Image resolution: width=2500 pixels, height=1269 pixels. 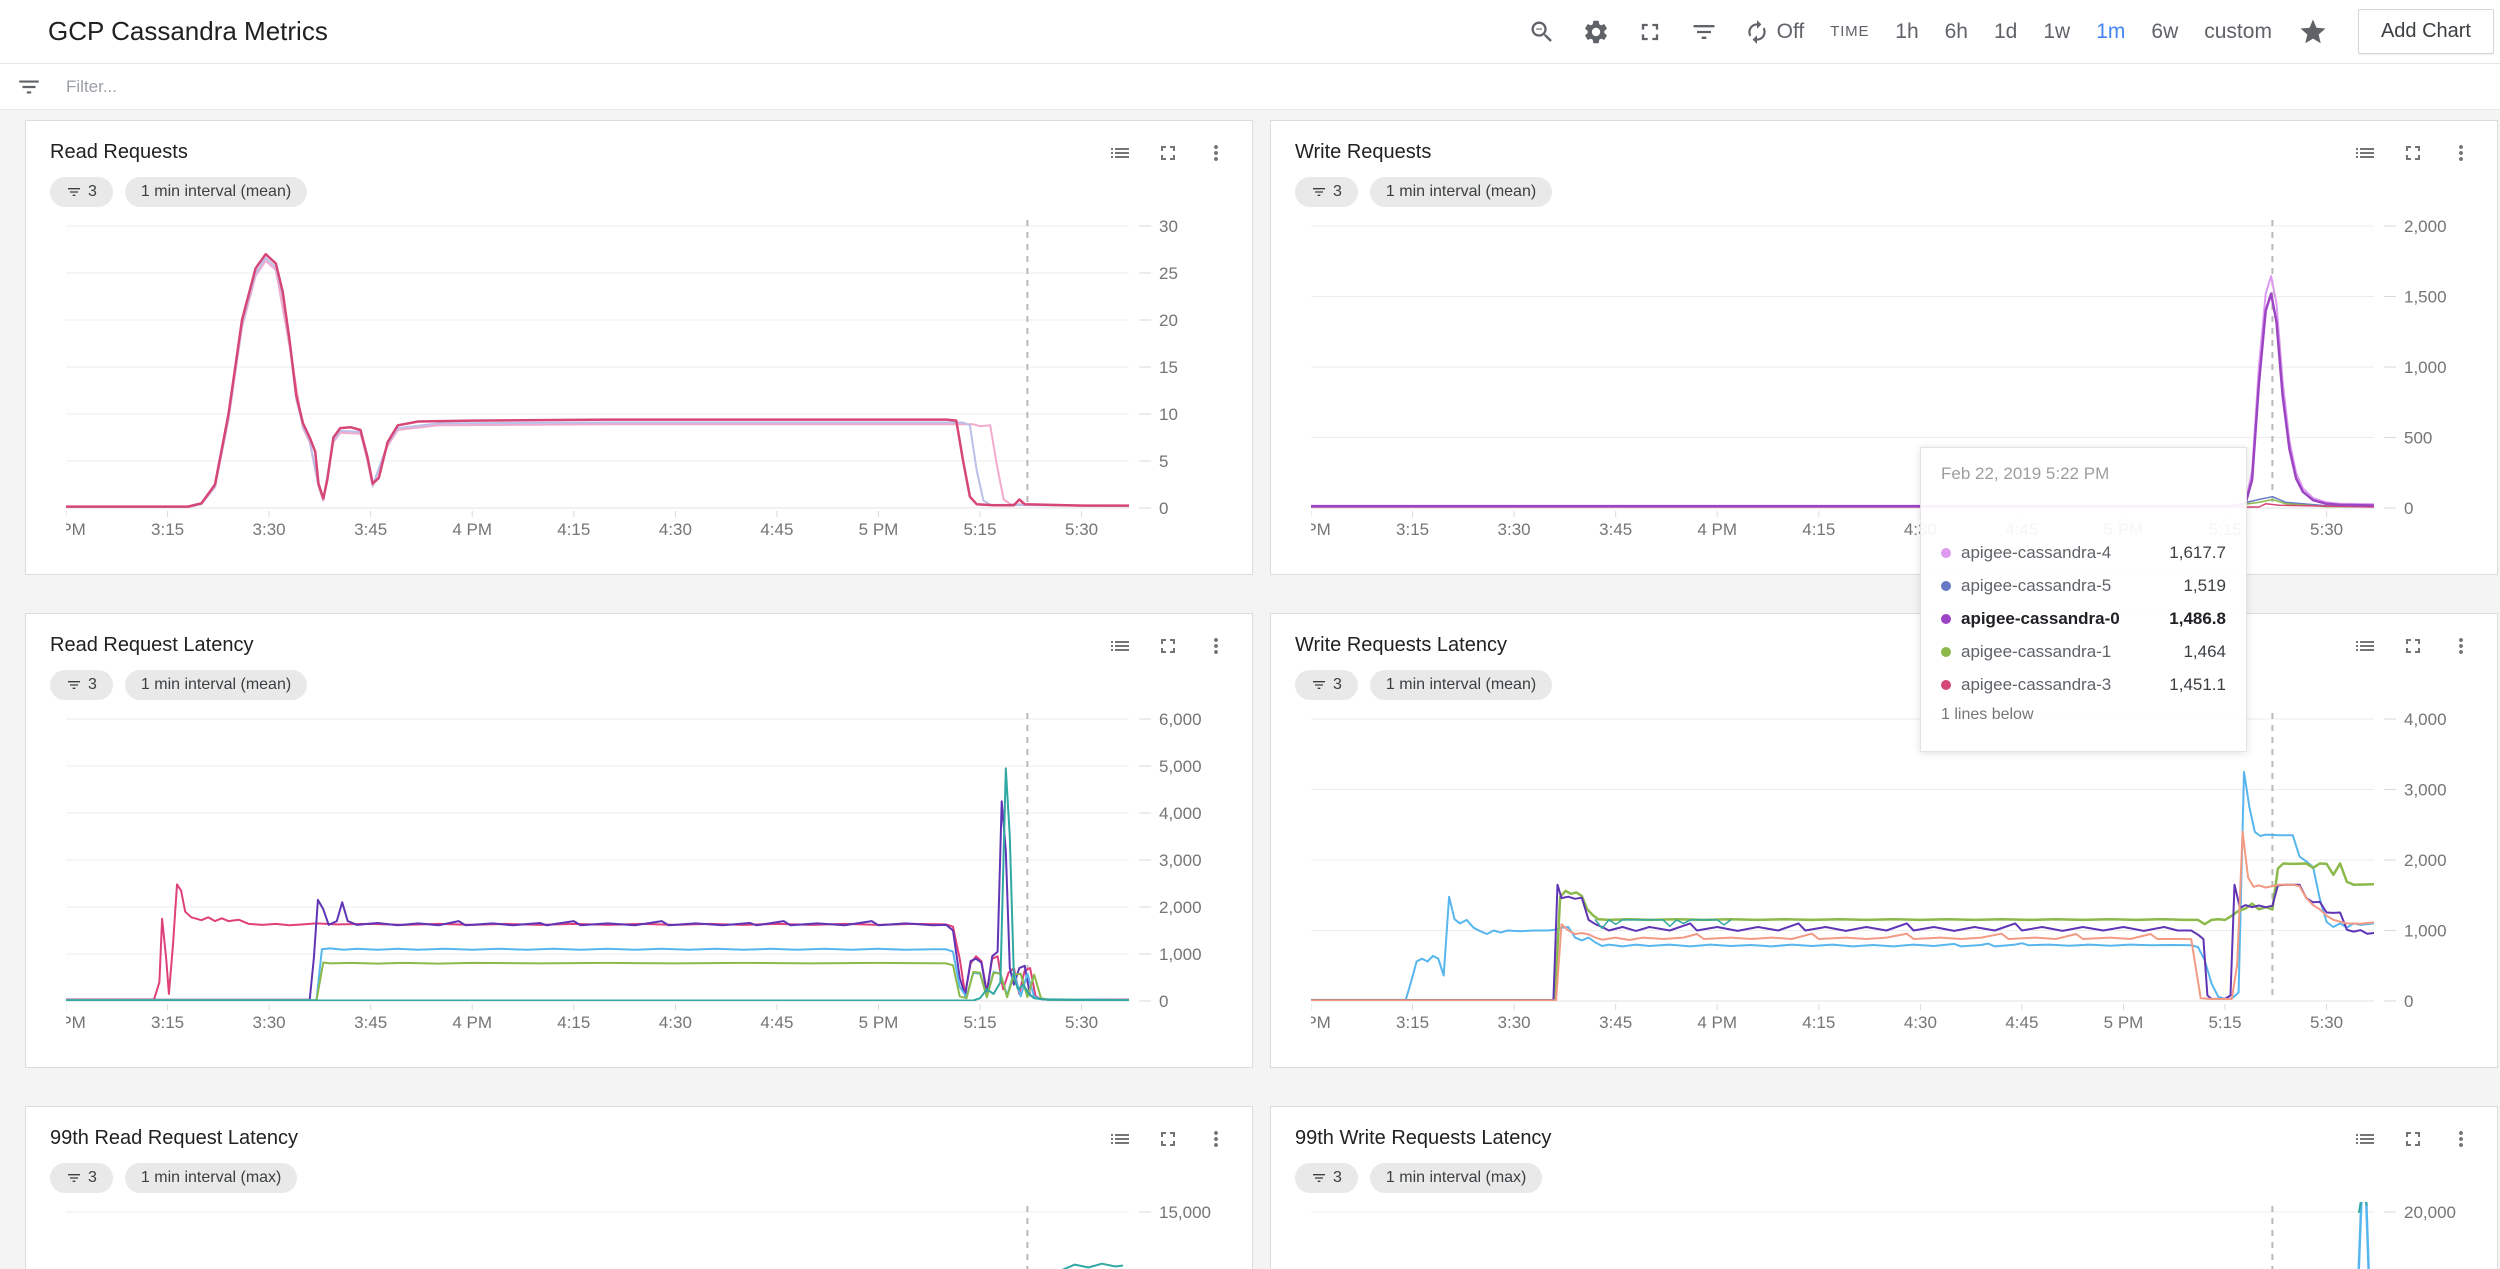 I want to click on fullscreen-icon, so click(x=1650, y=32).